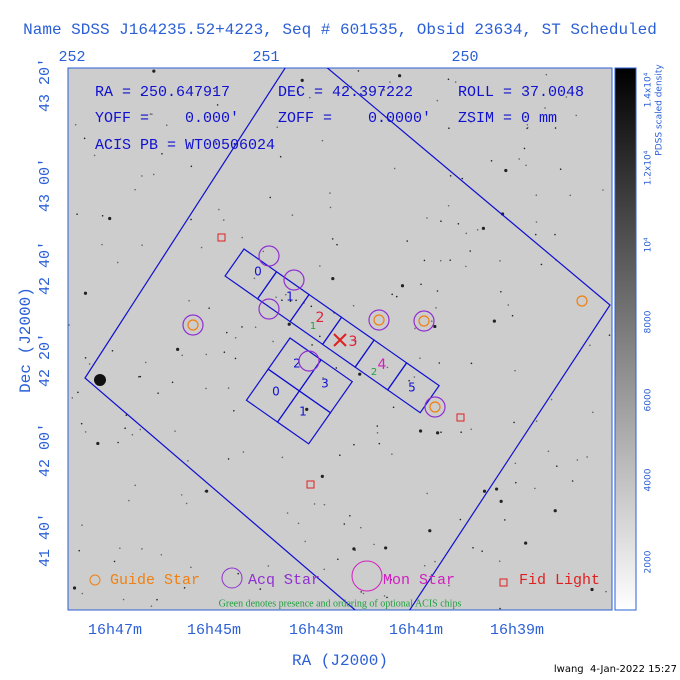 The image size is (680, 680). I want to click on bottom-tick-label: 16h41m, so click(416, 630).